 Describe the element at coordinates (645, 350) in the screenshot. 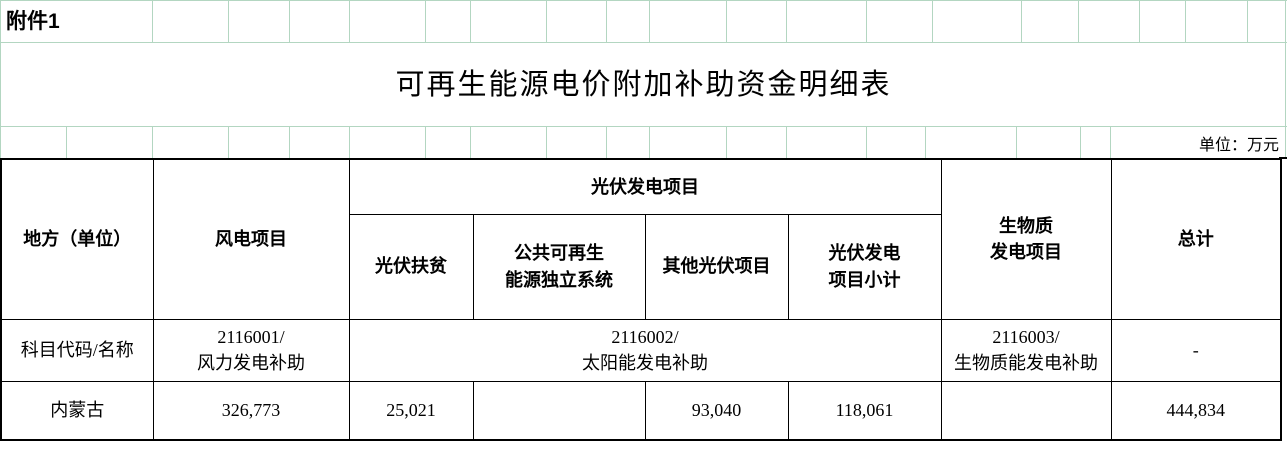

I see `code-pv: 2116002/ 太阳能发电补助` at that location.